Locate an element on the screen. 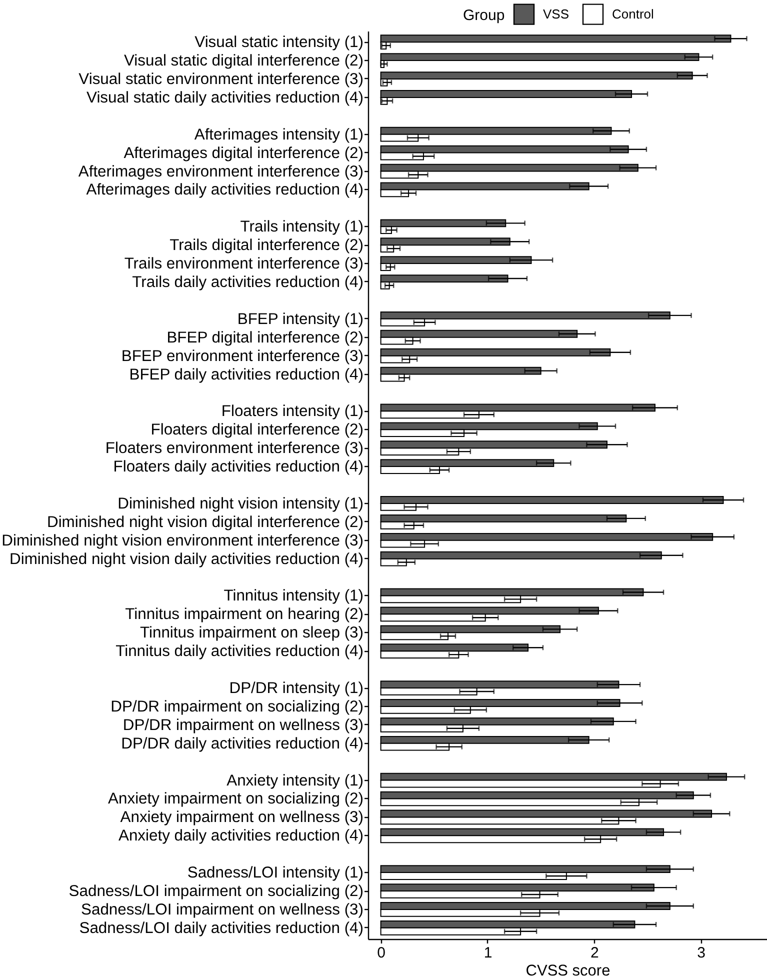 The height and width of the screenshot is (979, 767). y-tick-label: Trails environment interference (3) is located at coordinates (244, 264).